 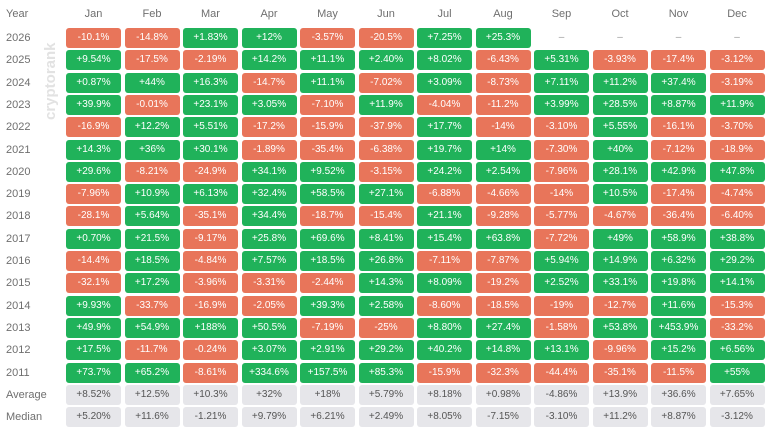 I want to click on return-cell-2011-dec: +55%, so click(x=737, y=372).